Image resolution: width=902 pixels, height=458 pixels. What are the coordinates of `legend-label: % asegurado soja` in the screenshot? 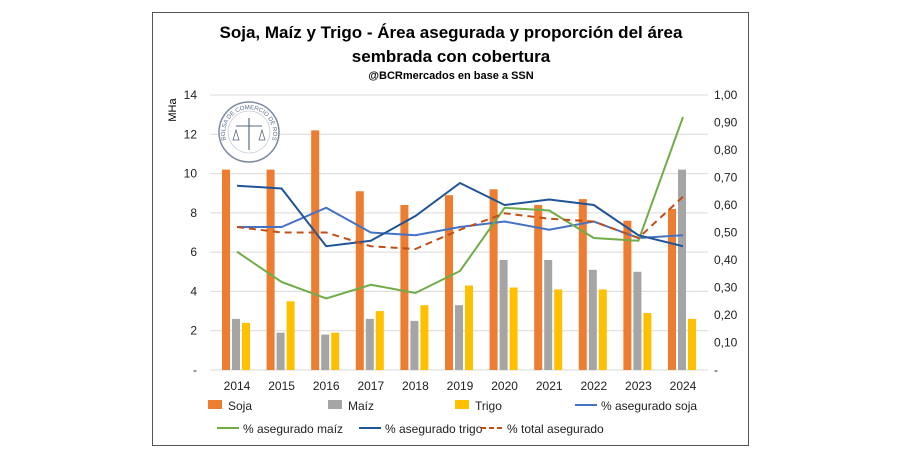 It's located at (649, 406).